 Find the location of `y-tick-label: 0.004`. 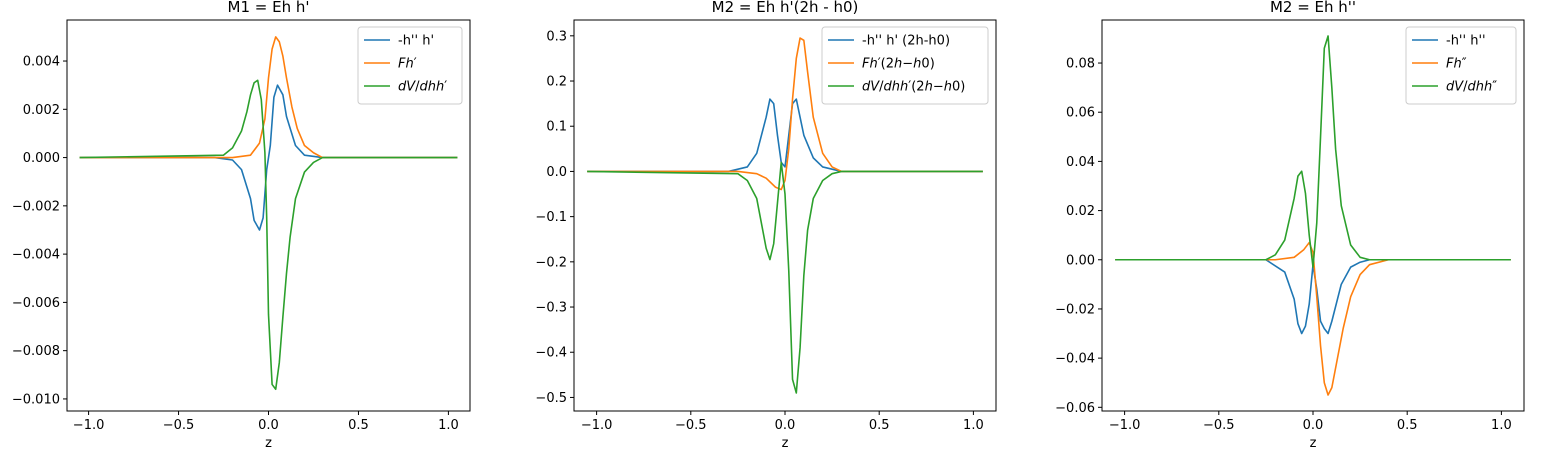

y-tick-label: 0.004 is located at coordinates (41, 62).